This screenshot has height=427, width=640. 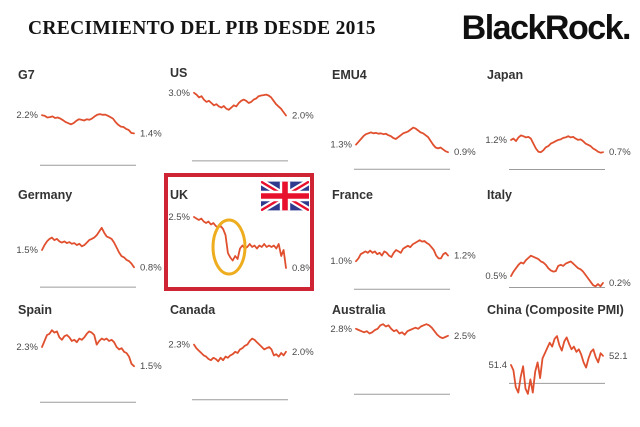 What do you see at coordinates (404, 120) in the screenshot?
I see `chart-tile-emu4: EMU4 1.3% 0.9%` at bounding box center [404, 120].